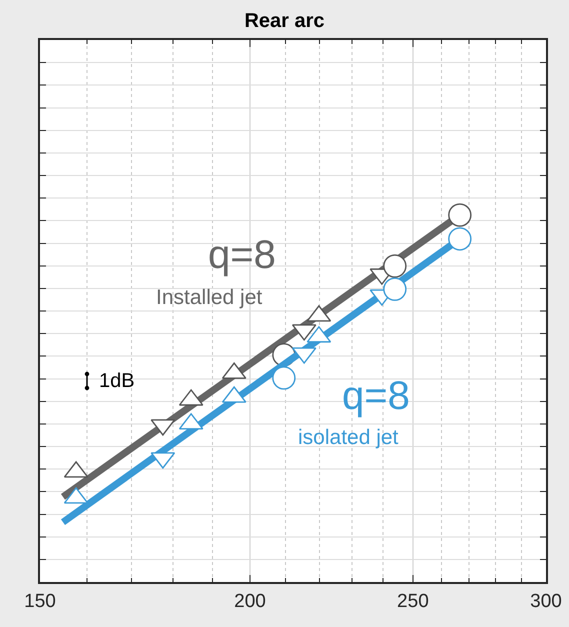 The width and height of the screenshot is (569, 627). I want to click on annotation: Installed jet, so click(209, 297).